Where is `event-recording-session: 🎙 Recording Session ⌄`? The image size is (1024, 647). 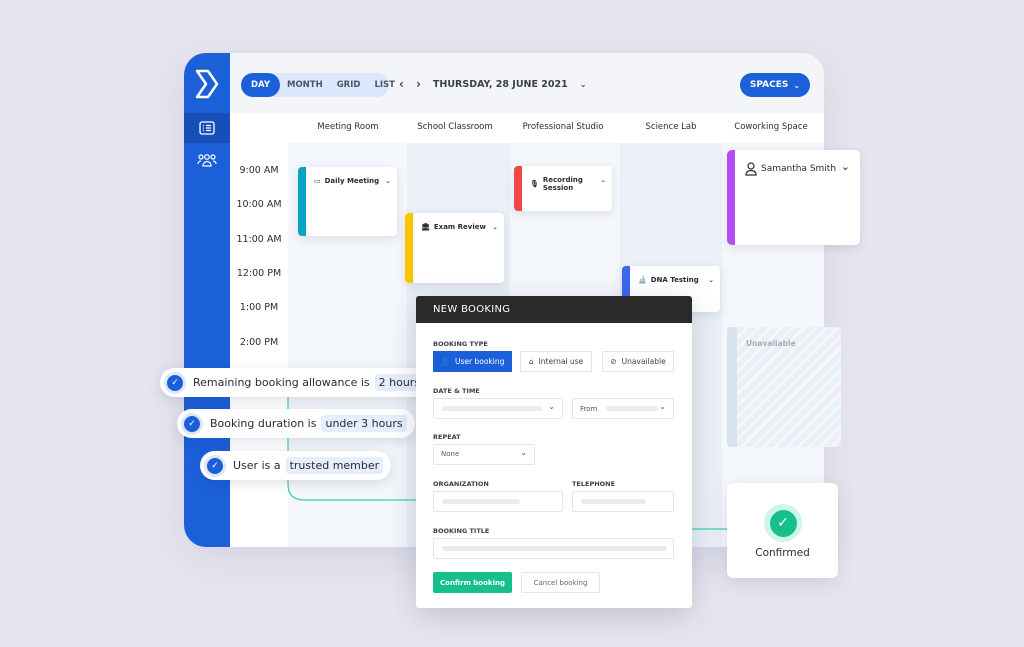
event-recording-session: 🎙 Recording Session ⌄ is located at coordinates (563, 188).